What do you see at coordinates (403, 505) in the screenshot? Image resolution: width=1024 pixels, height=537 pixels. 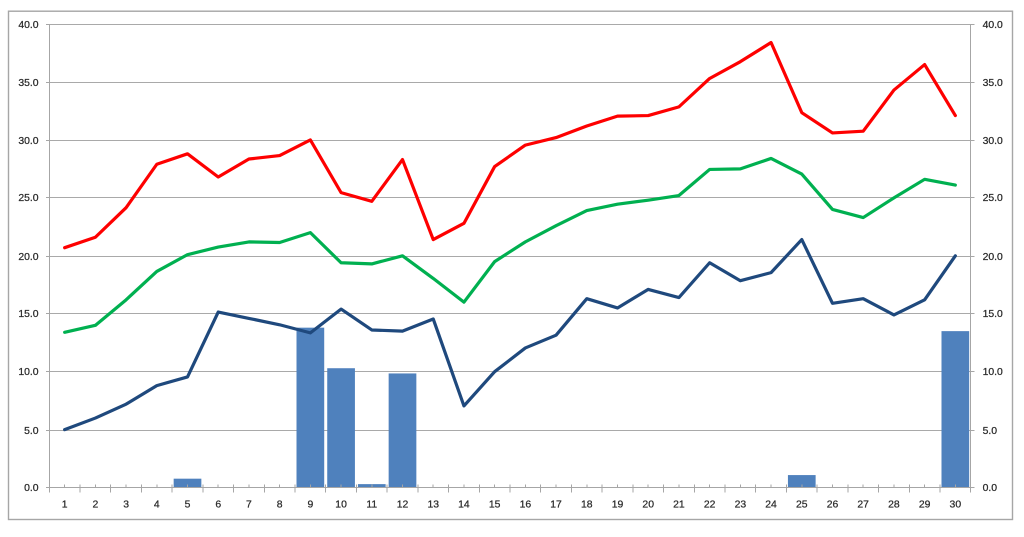 I see `svg-text: 12` at bounding box center [403, 505].